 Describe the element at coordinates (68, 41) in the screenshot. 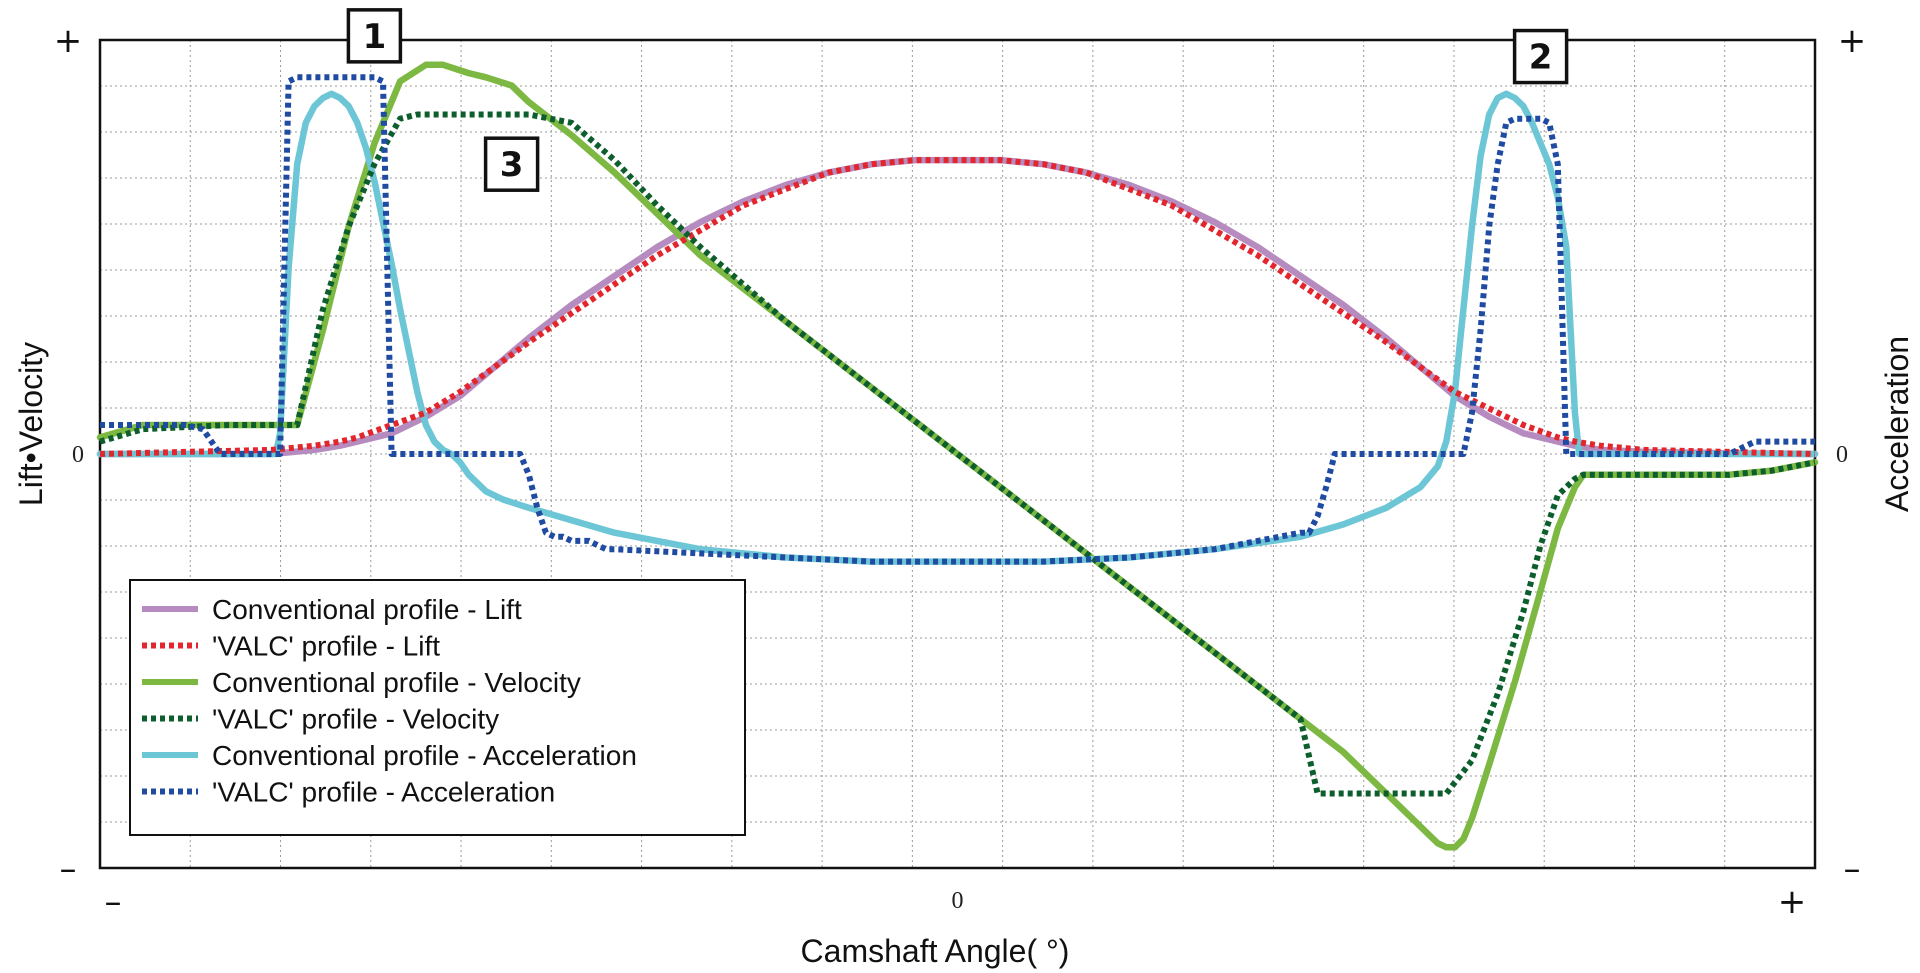

I see `y-left-max-label: +` at that location.